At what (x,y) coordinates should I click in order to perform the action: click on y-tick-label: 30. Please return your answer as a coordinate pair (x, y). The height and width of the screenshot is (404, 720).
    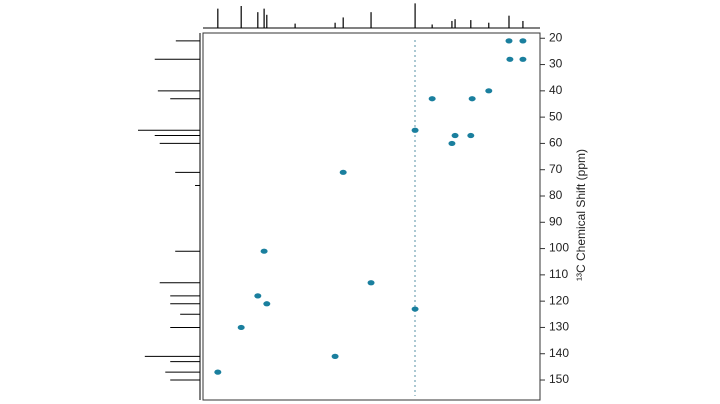
    Looking at the image, I should click on (556, 64).